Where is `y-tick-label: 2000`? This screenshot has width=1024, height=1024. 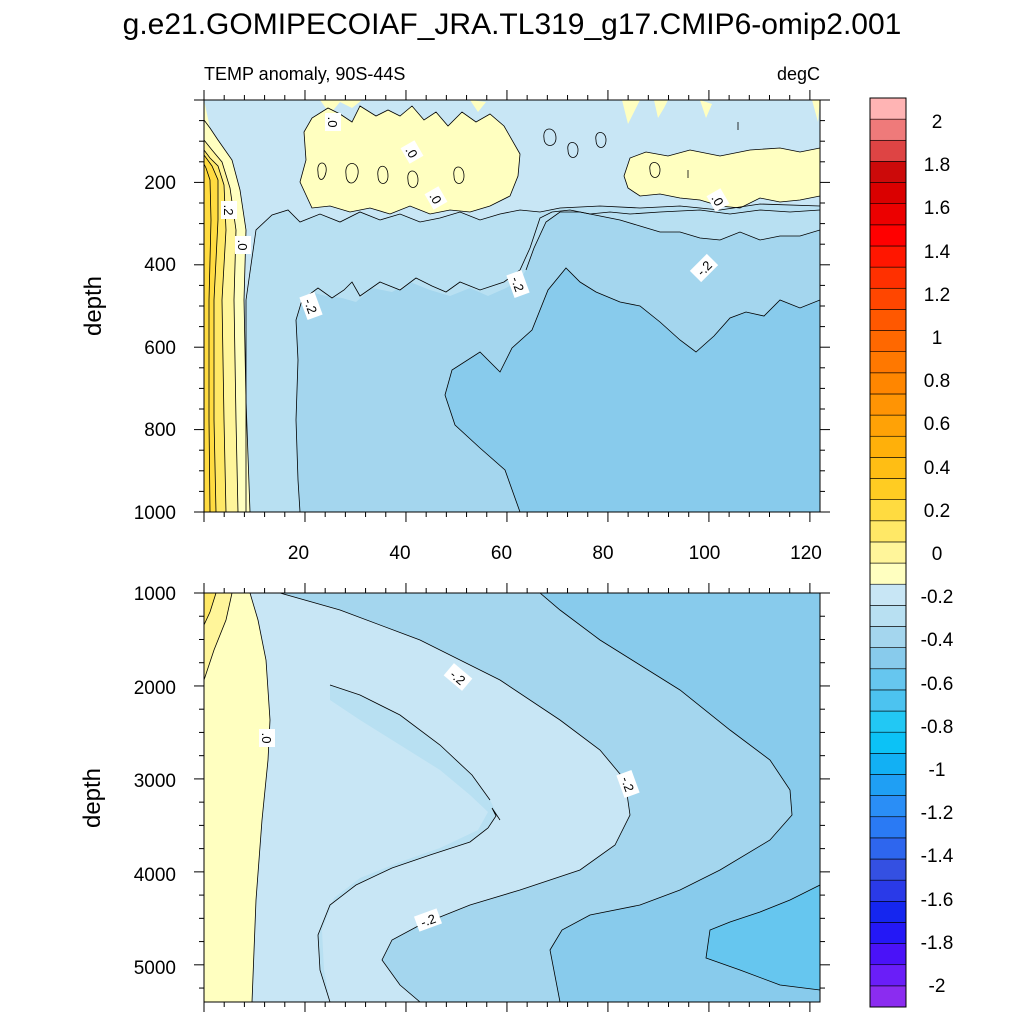 y-tick-label: 2000 is located at coordinates (155, 688).